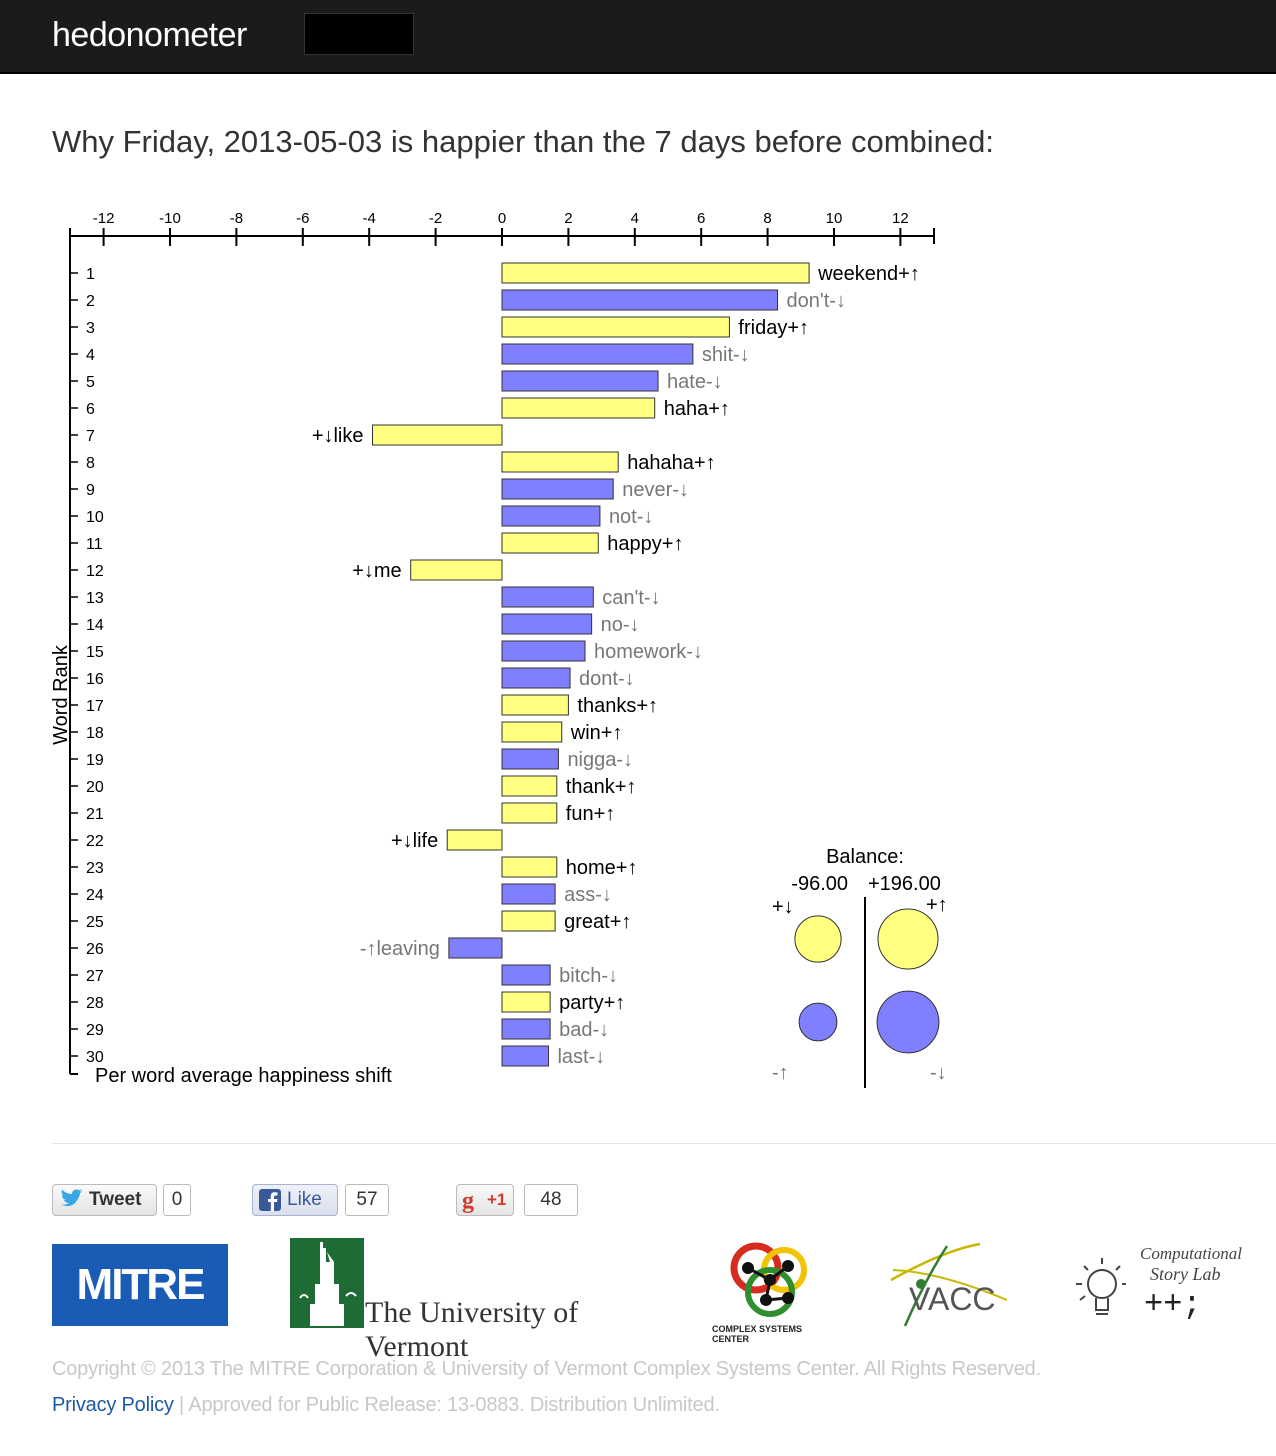 The width and height of the screenshot is (1276, 1456). Describe the element at coordinates (95, 598) in the screenshot. I see `rank-label: 13` at that location.